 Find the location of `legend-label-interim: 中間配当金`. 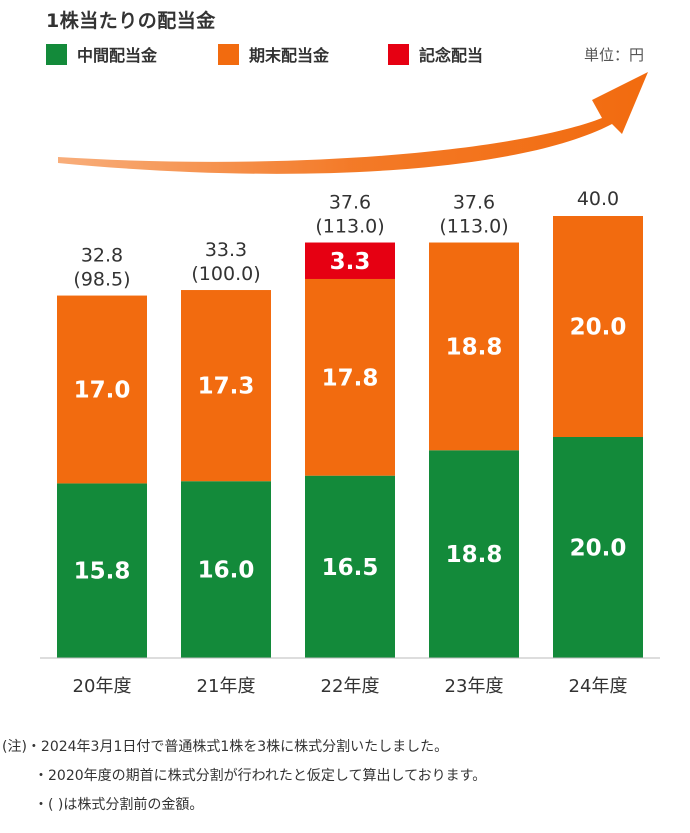

legend-label-interim: 中間配当金 is located at coordinates (117, 55).